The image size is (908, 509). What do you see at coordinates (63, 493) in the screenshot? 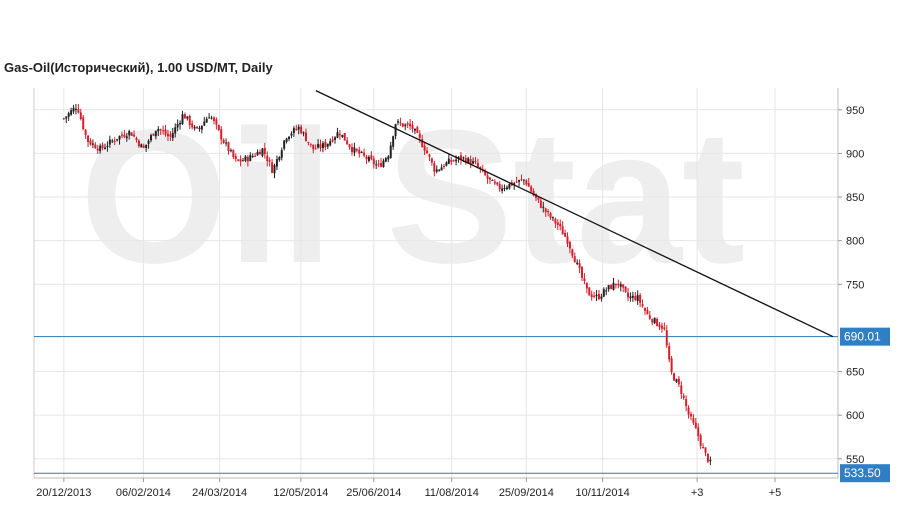
I see `x-tick-label: 20/12/2013` at bounding box center [63, 493].